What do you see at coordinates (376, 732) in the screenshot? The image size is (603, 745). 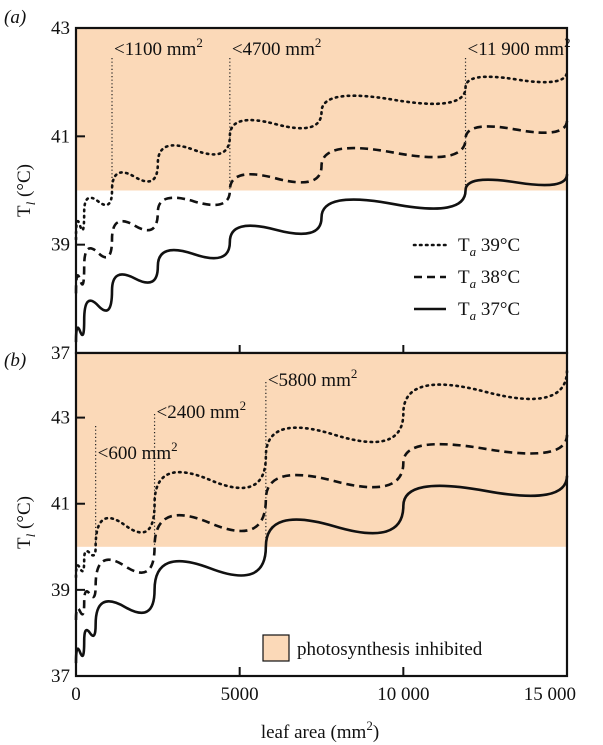 I see `x-axis-title-close: )` at bounding box center [376, 732].